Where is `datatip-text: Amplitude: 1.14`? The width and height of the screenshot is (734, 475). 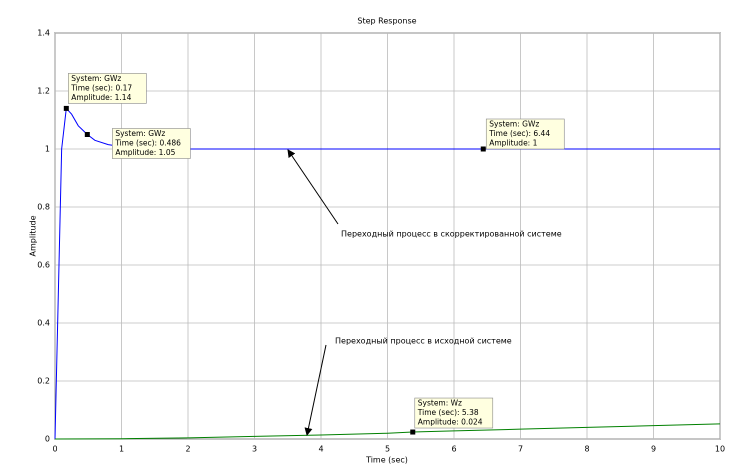 datatip-text: Amplitude: 1.14 is located at coordinates (101, 97).